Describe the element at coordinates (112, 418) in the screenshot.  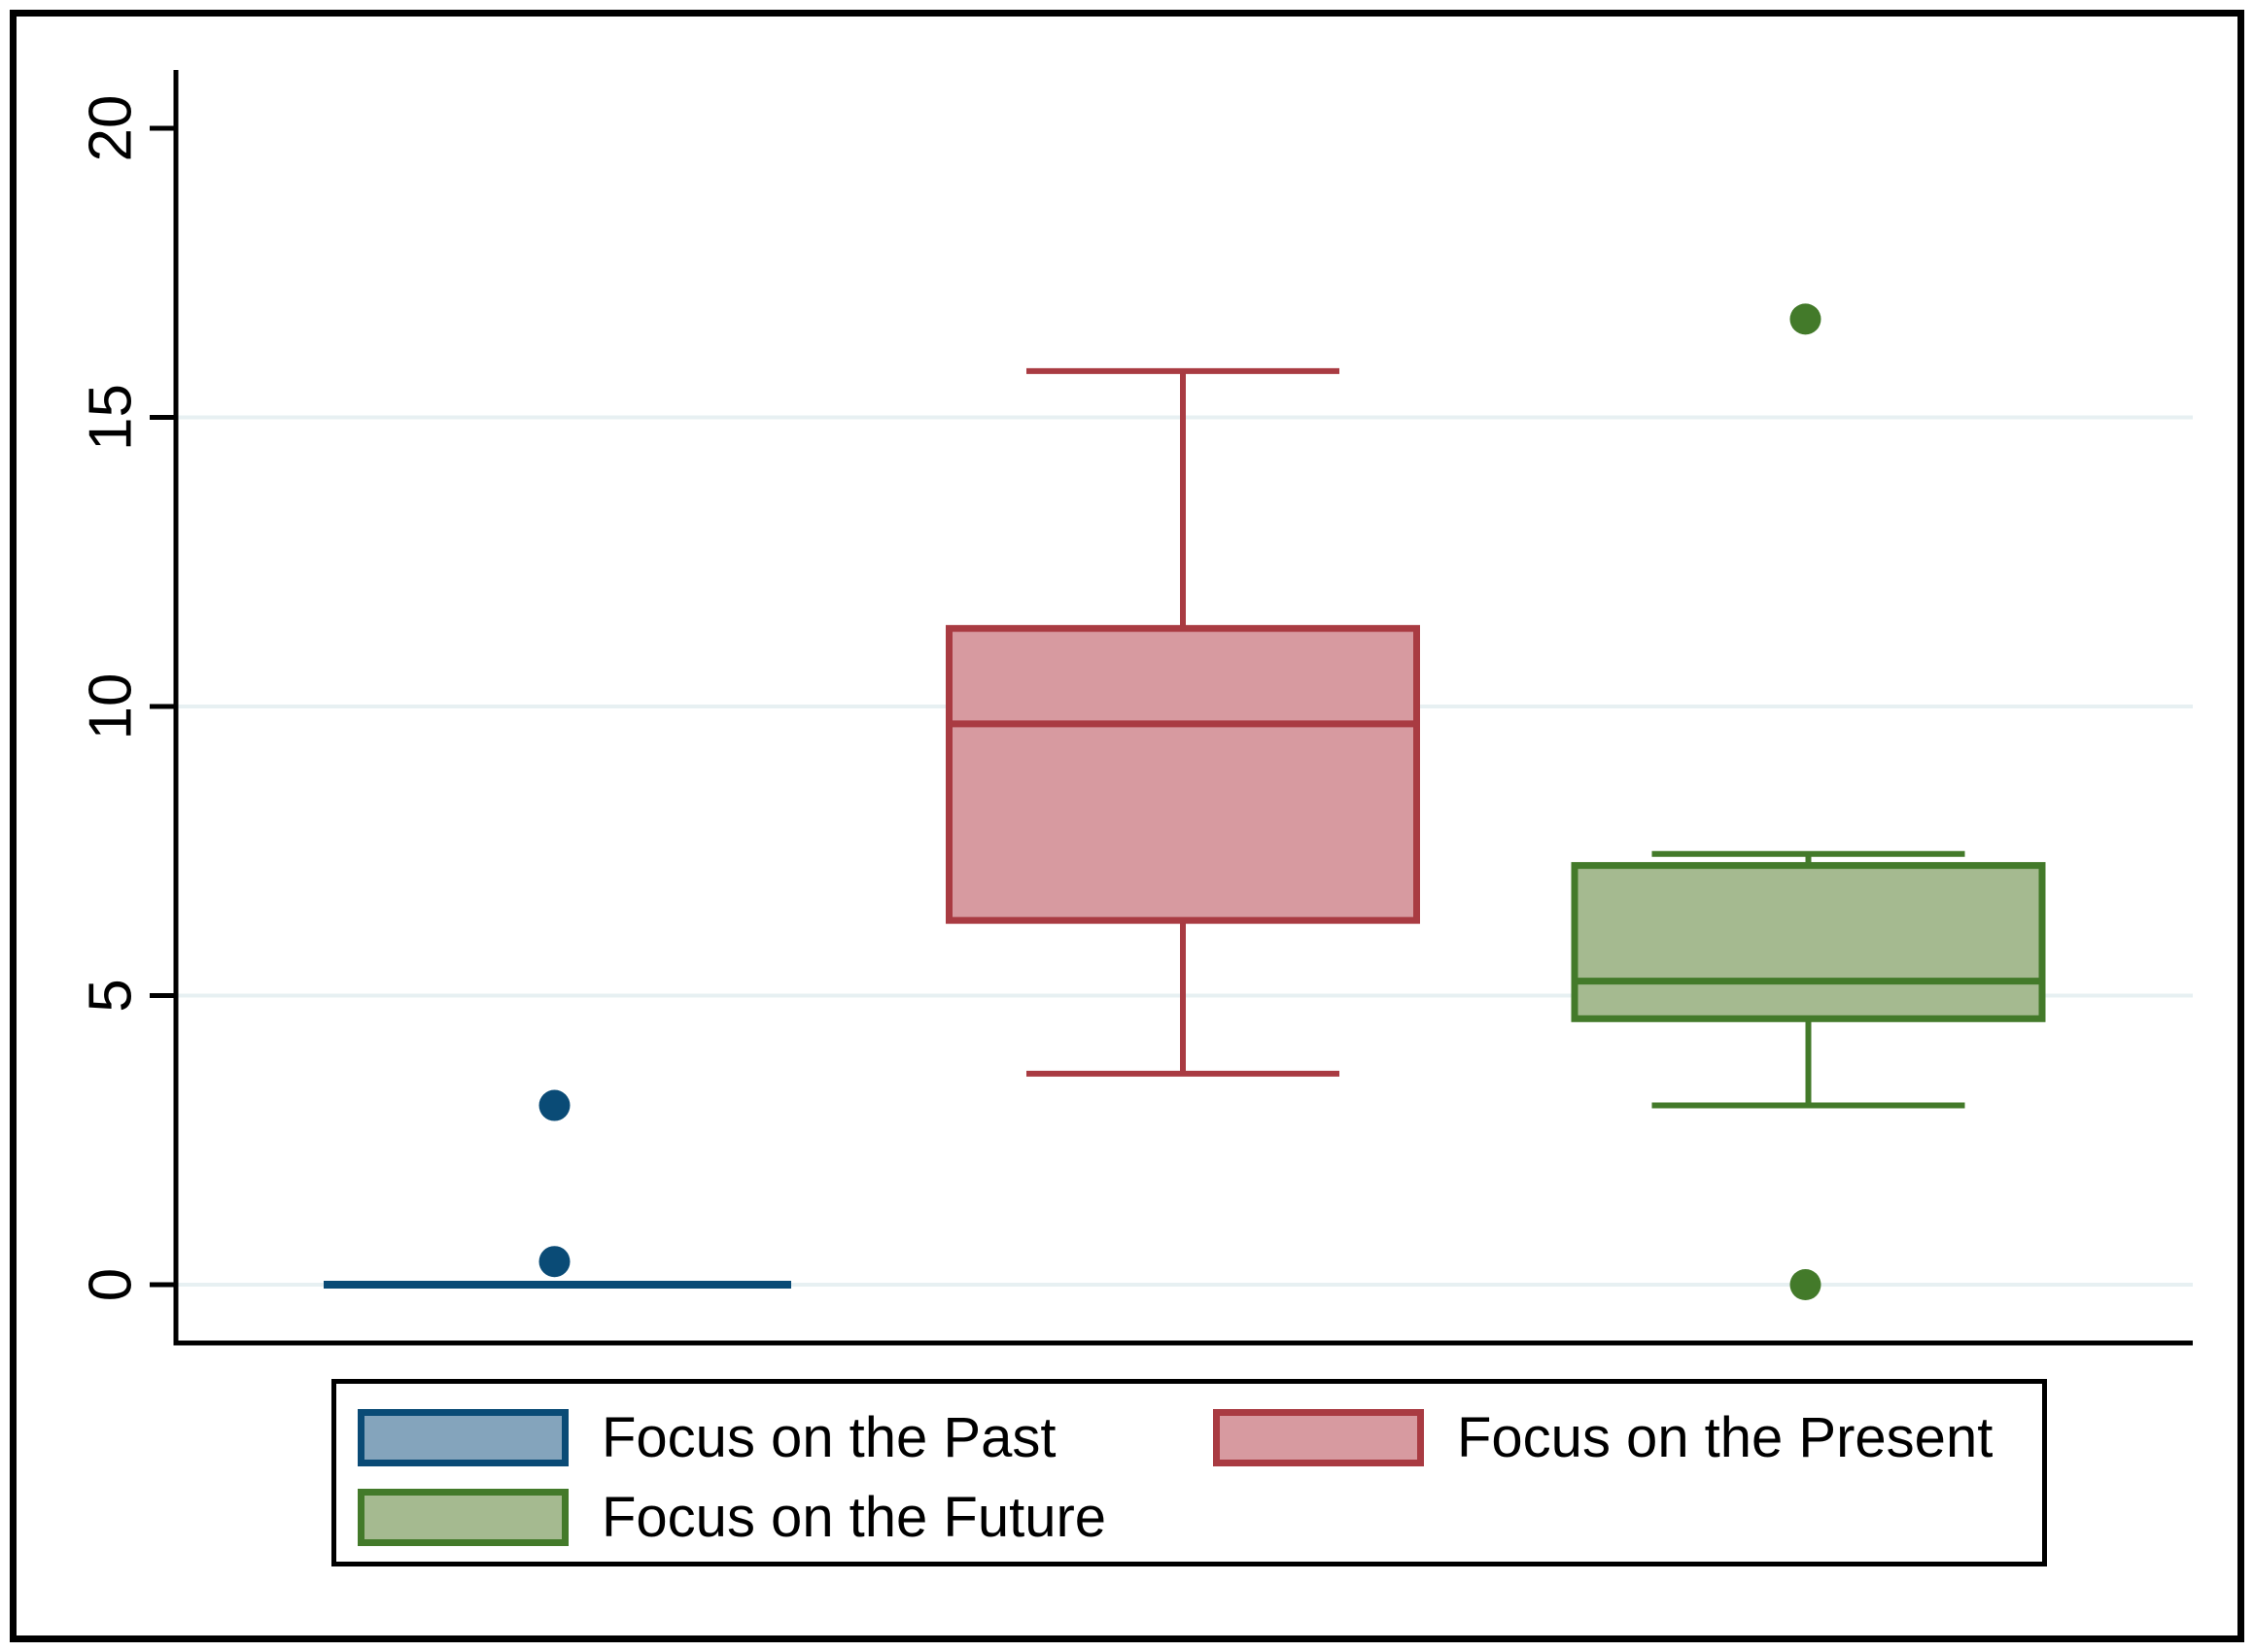
I see `y-tick-label: 15` at that location.